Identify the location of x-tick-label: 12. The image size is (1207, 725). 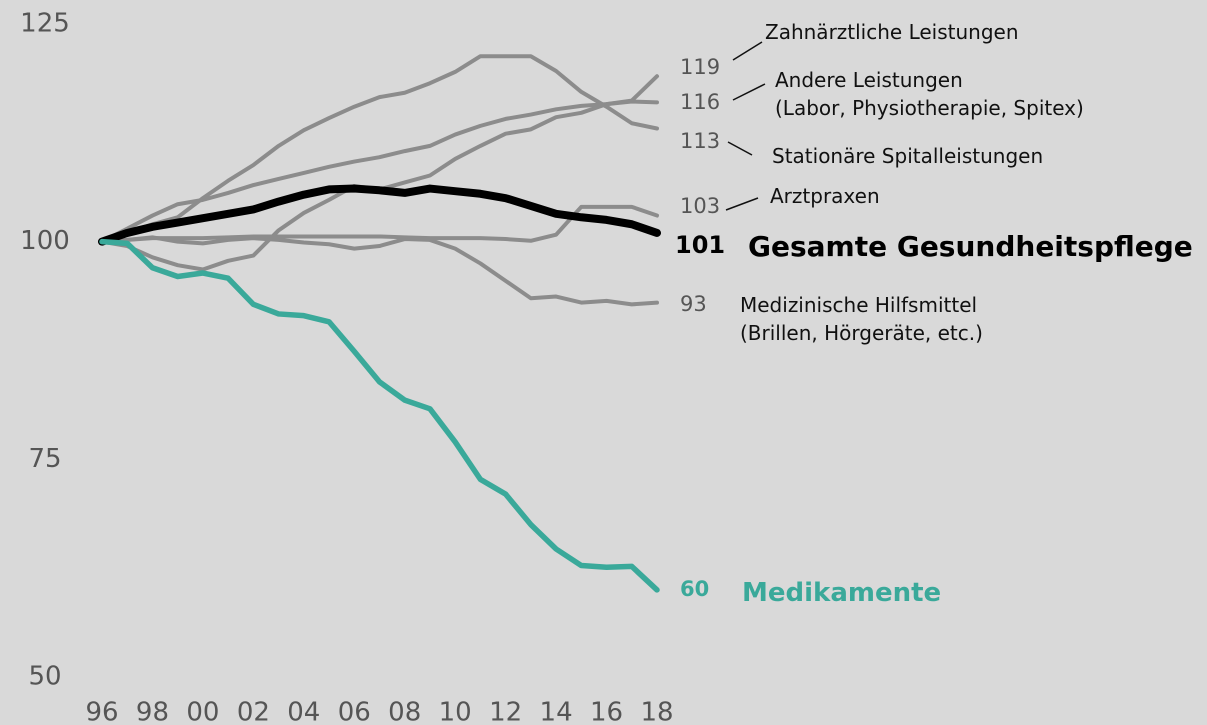
(505, 711).